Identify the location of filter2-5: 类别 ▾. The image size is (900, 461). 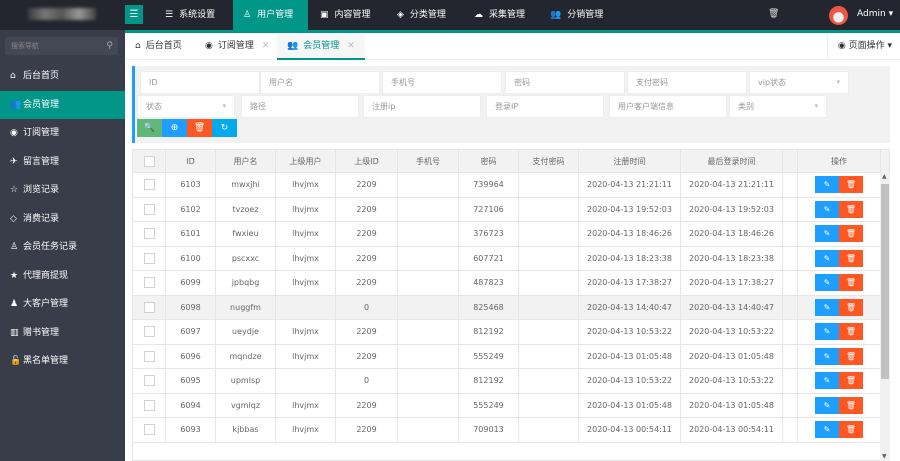
(778, 106).